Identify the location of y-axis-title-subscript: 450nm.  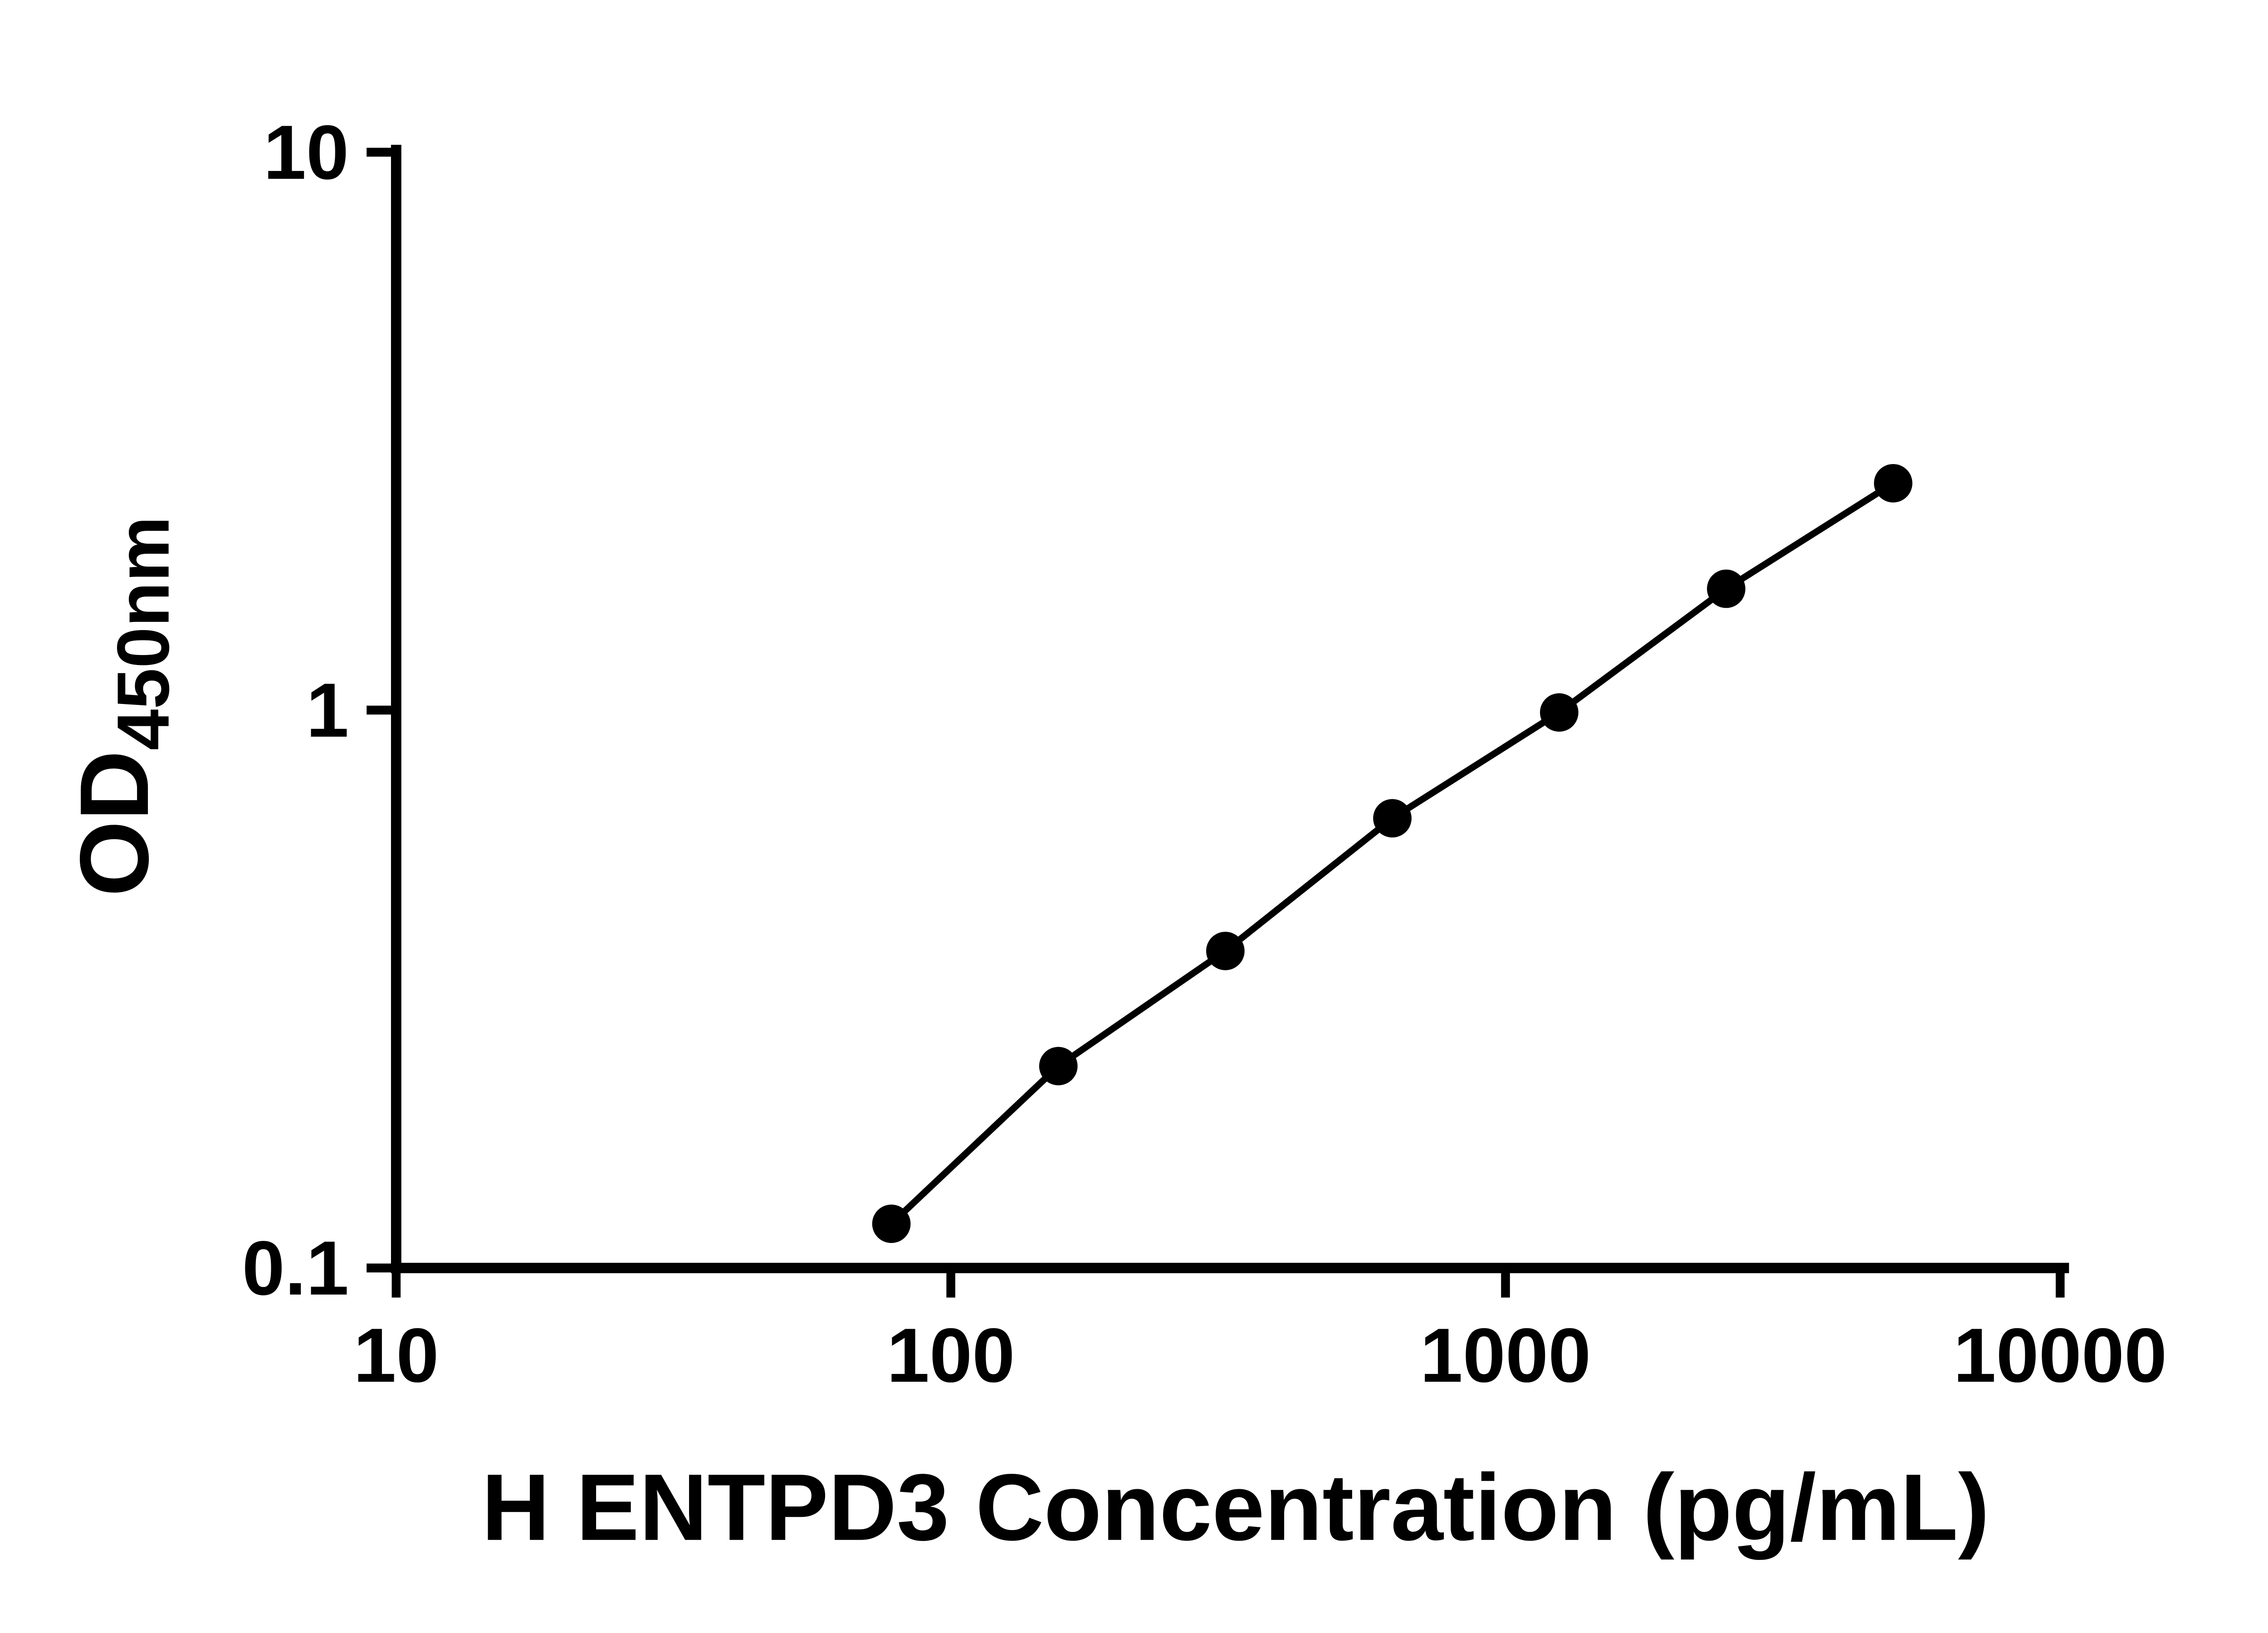
(144, 633).